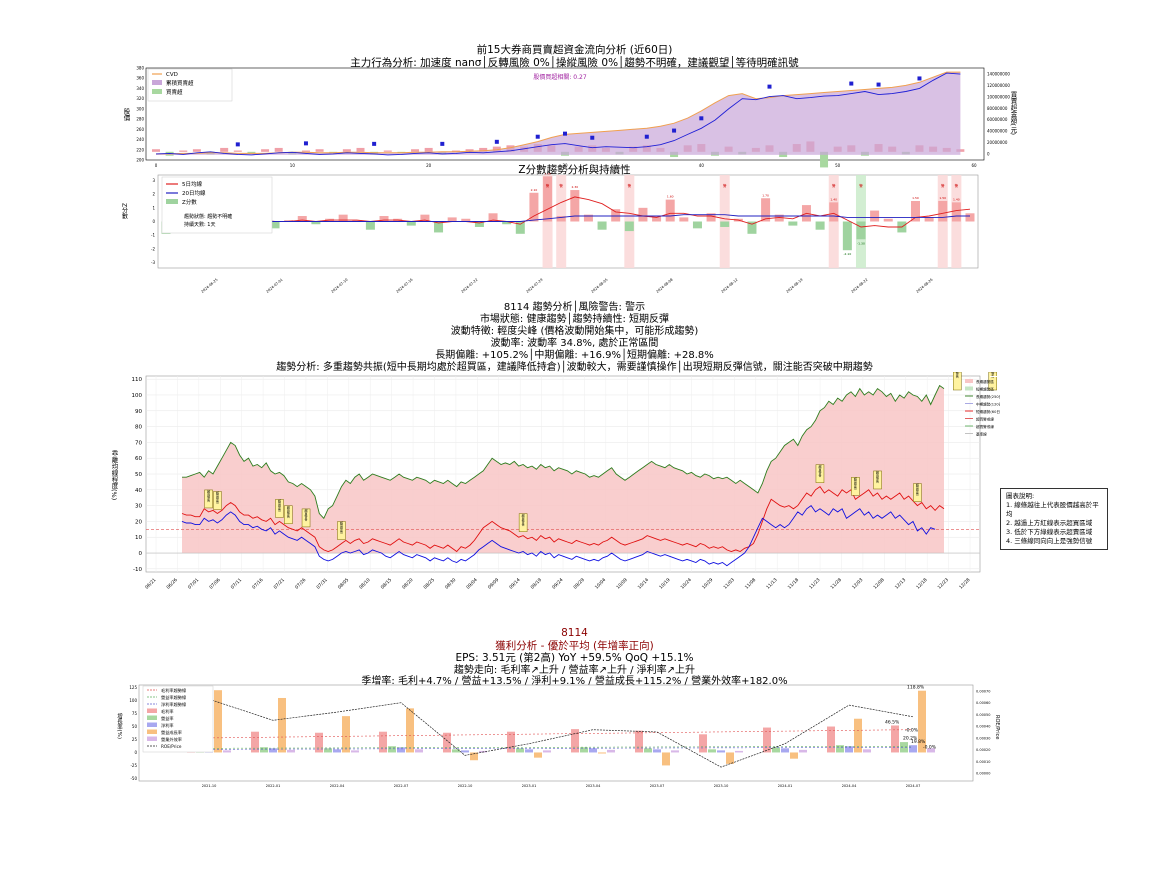 Image resolution: width=1149 pixels, height=879 pixels. I want to click on legend-label: 20日均線, so click(194, 193).